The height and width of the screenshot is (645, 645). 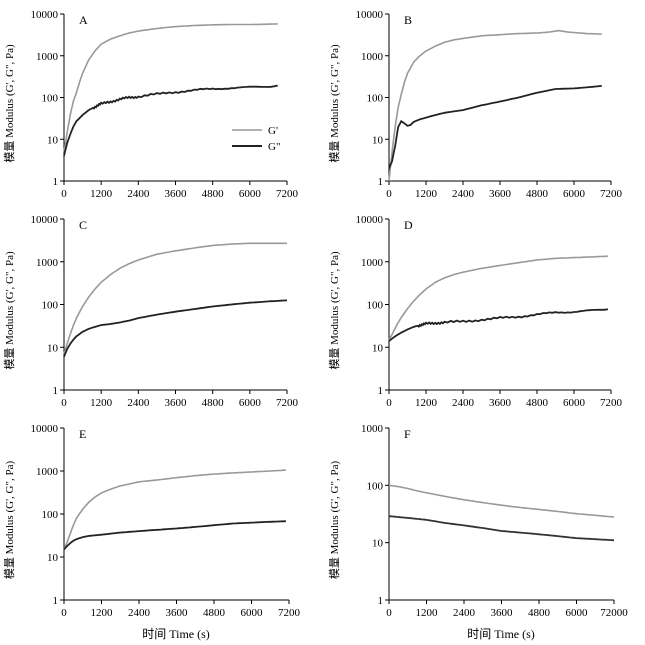 I want to click on panel-label: A, so click(x=83, y=20).